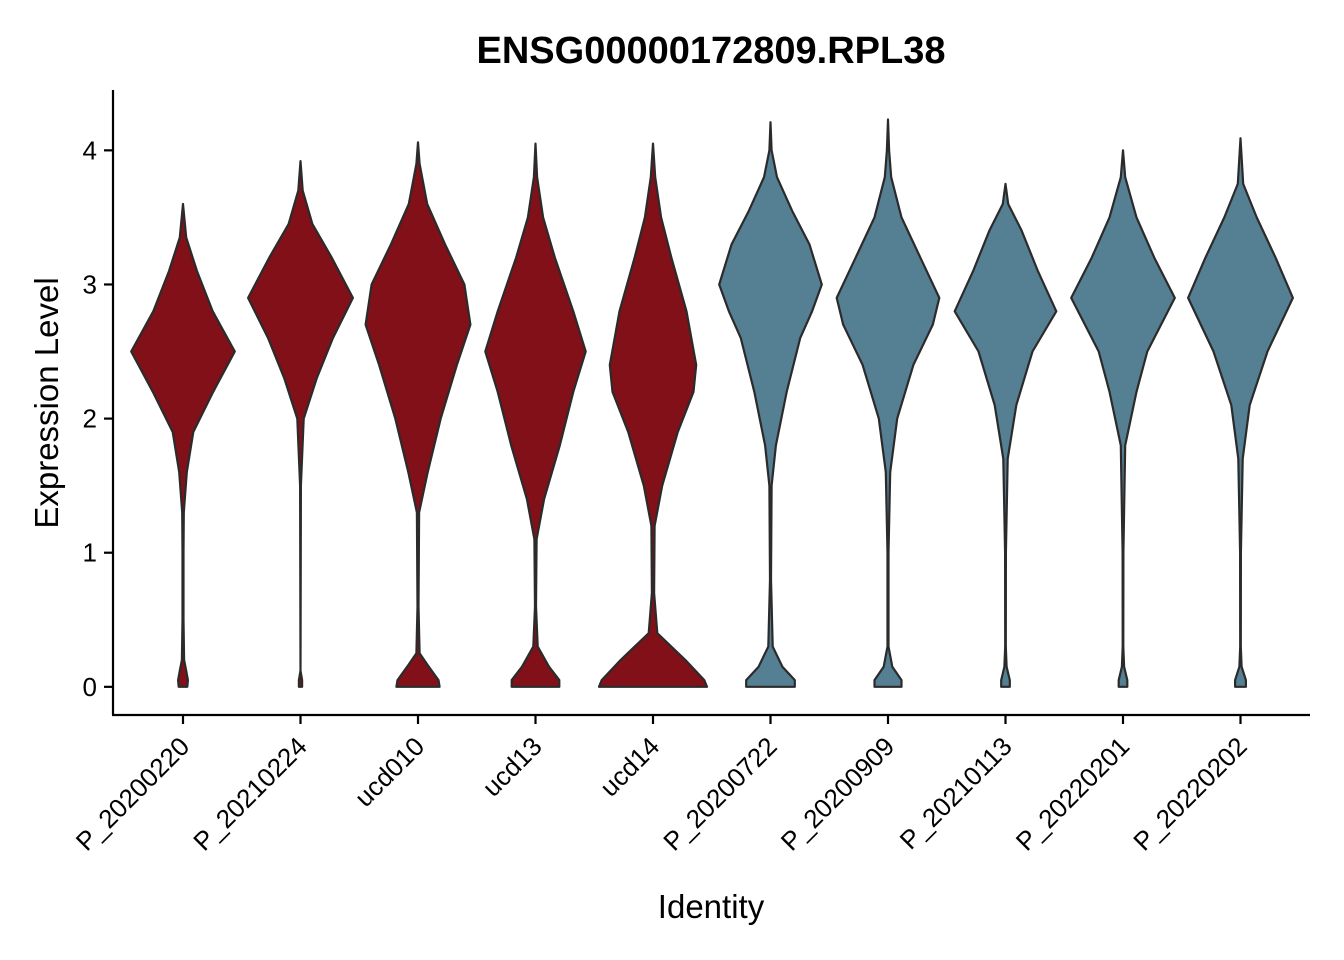 Image resolution: width=1344 pixels, height=960 pixels. What do you see at coordinates (46, 402) in the screenshot?
I see `y-axis-title: Expression Level` at bounding box center [46, 402].